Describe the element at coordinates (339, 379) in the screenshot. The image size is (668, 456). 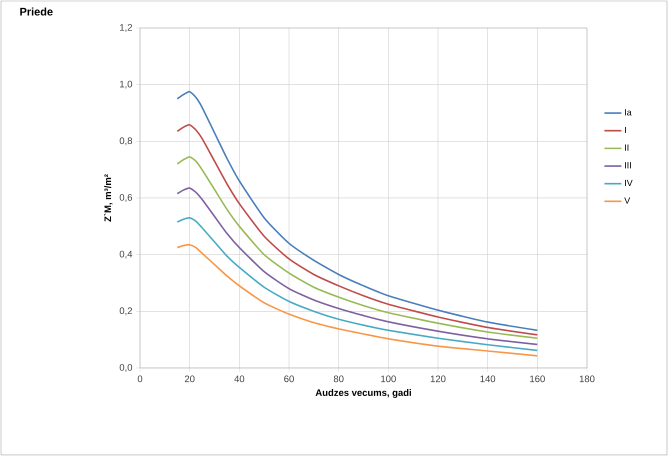
I see `x-tick-label: 80` at that location.